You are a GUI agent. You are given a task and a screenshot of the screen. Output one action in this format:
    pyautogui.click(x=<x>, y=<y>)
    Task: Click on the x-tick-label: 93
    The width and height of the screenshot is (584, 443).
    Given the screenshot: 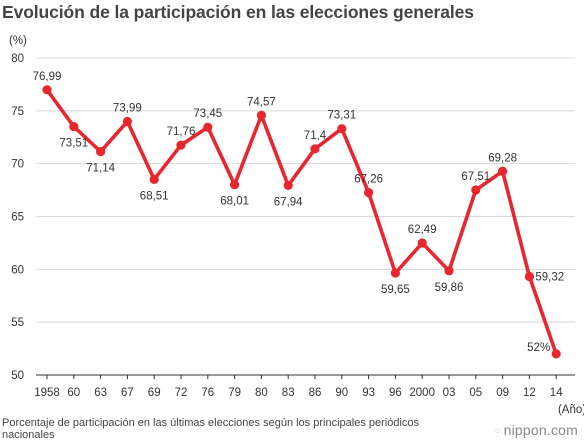 What is the action you would take?
    pyautogui.click(x=368, y=393)
    